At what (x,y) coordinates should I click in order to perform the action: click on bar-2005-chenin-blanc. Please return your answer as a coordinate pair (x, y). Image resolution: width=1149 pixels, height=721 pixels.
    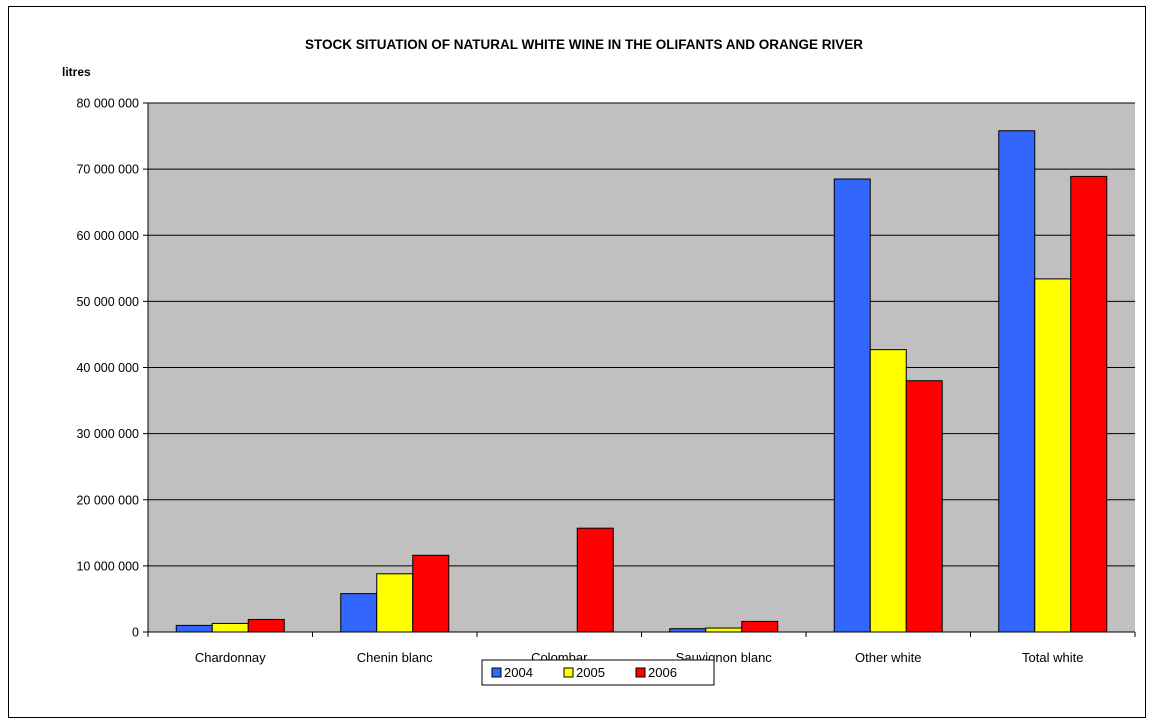
    Looking at the image, I should click on (395, 603).